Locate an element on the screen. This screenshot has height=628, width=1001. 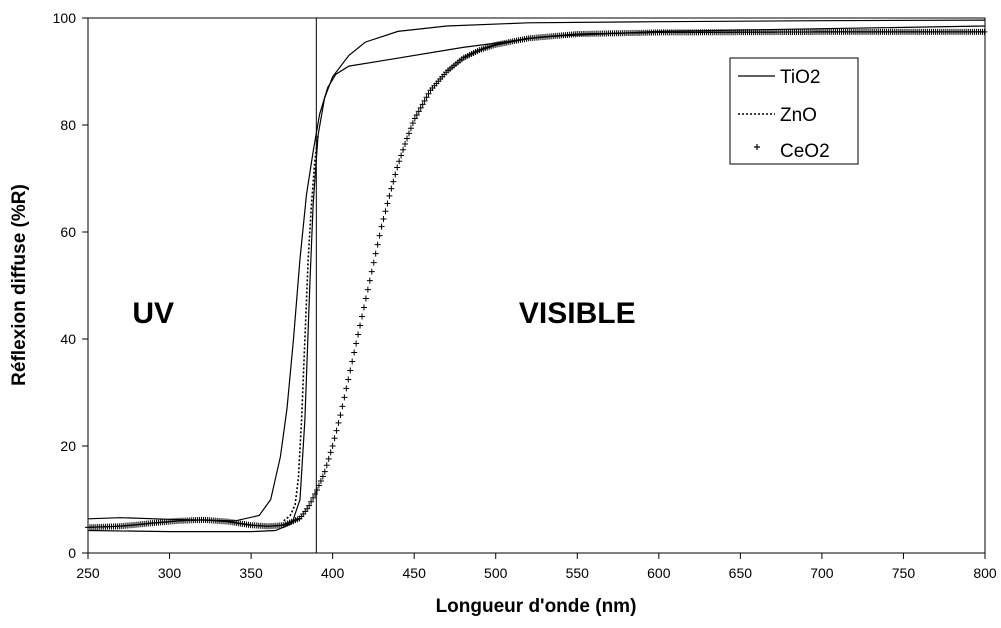
x-tick-label: 450 is located at coordinates (415, 573).